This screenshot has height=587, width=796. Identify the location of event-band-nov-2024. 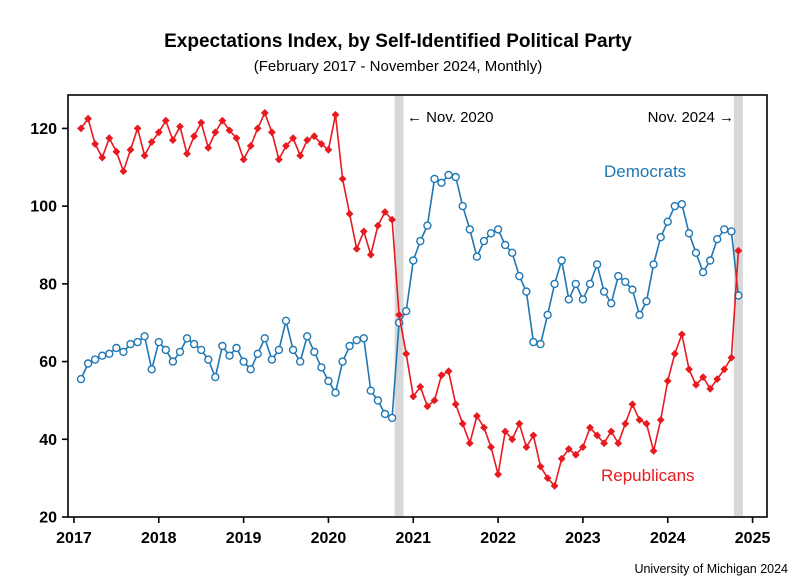
(738, 306).